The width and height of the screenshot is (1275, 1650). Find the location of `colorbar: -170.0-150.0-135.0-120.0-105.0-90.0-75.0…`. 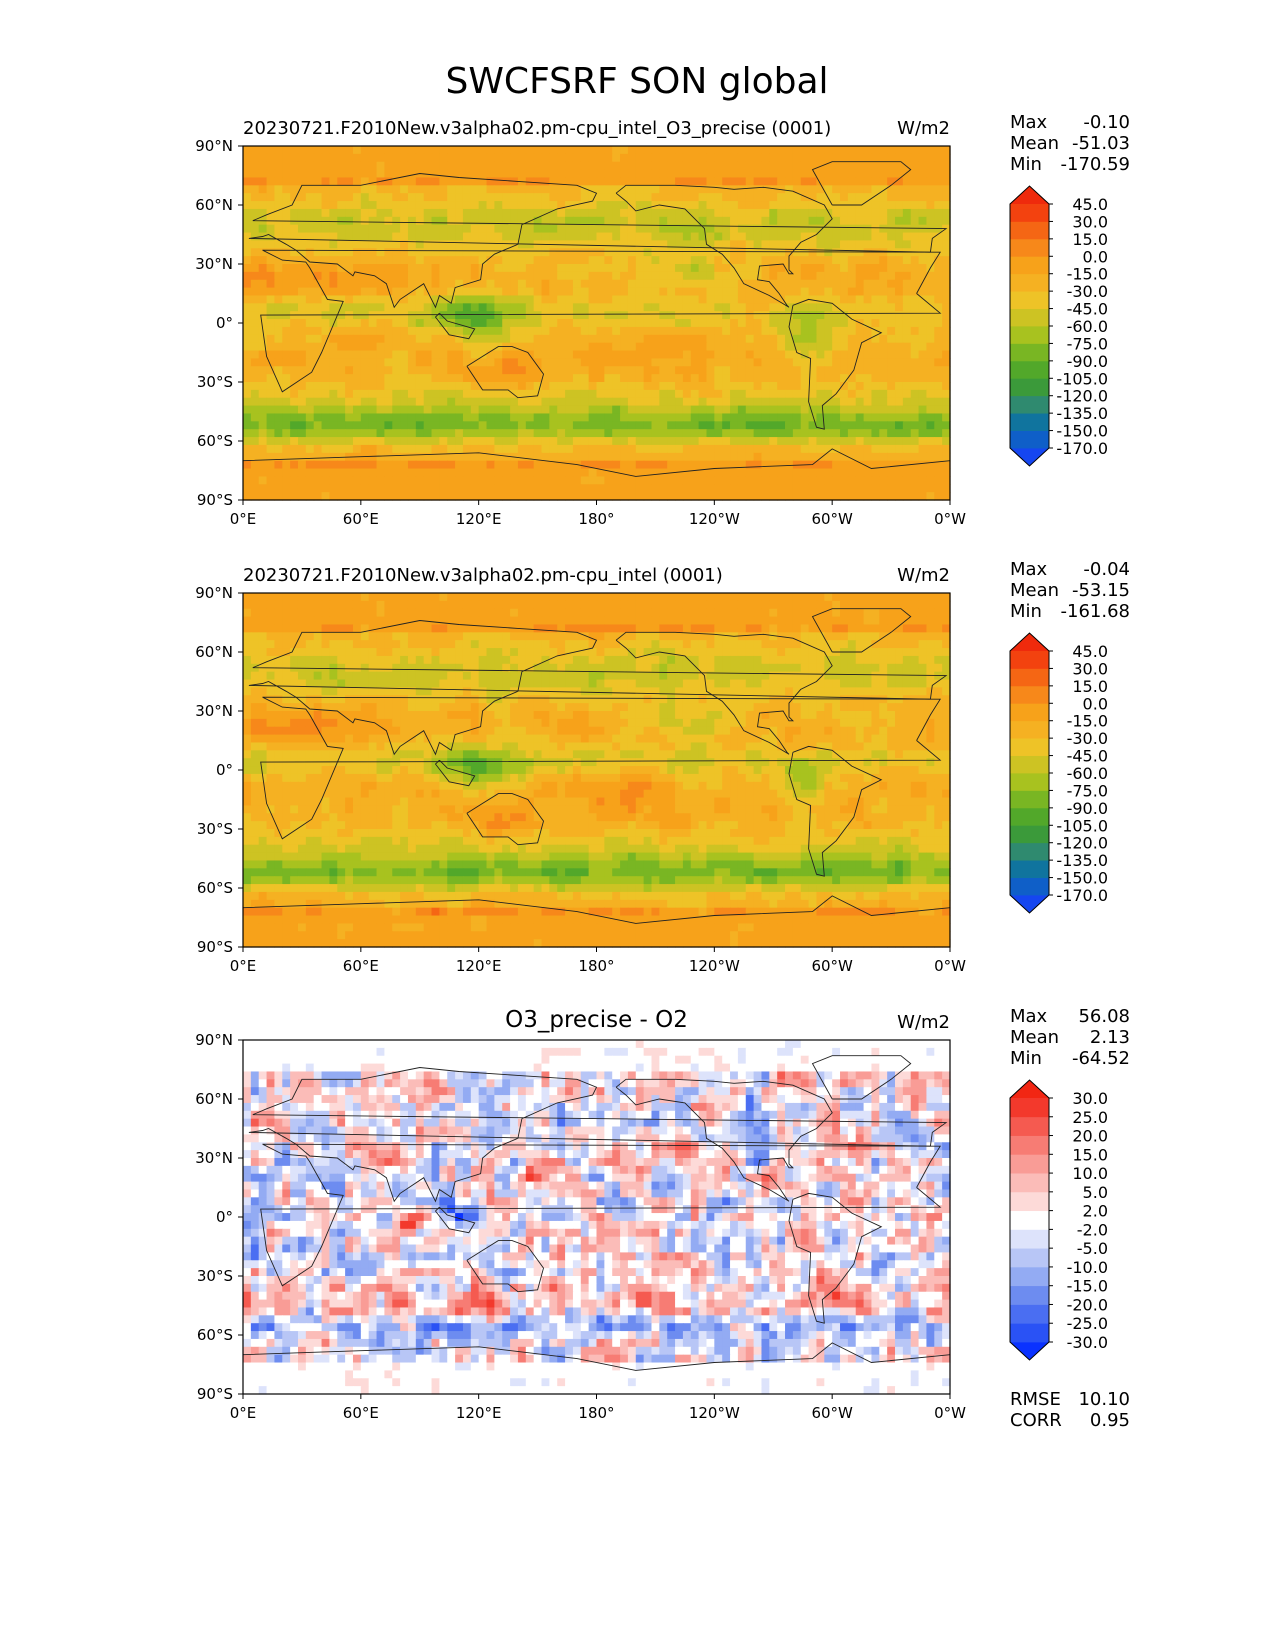

colorbar: -170.0-150.0-135.0-120.0-105.0-90.0-75.0… is located at coordinates (1058, 326).